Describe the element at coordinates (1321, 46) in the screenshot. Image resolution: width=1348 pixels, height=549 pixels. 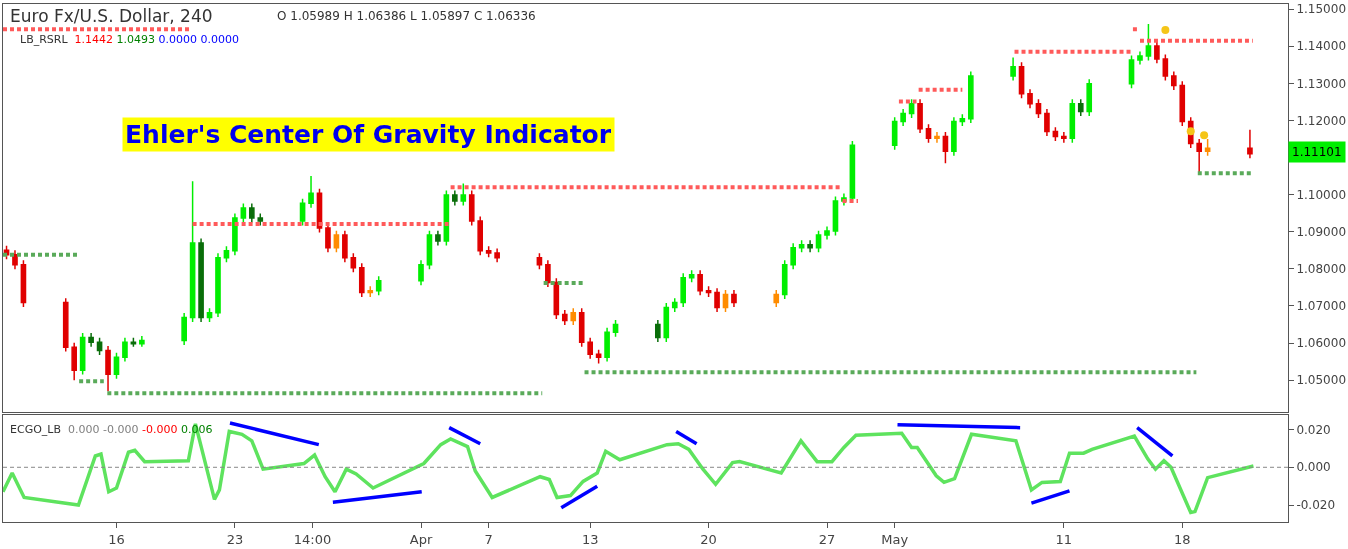
I see `y-tick-label: 1.14000` at that location.